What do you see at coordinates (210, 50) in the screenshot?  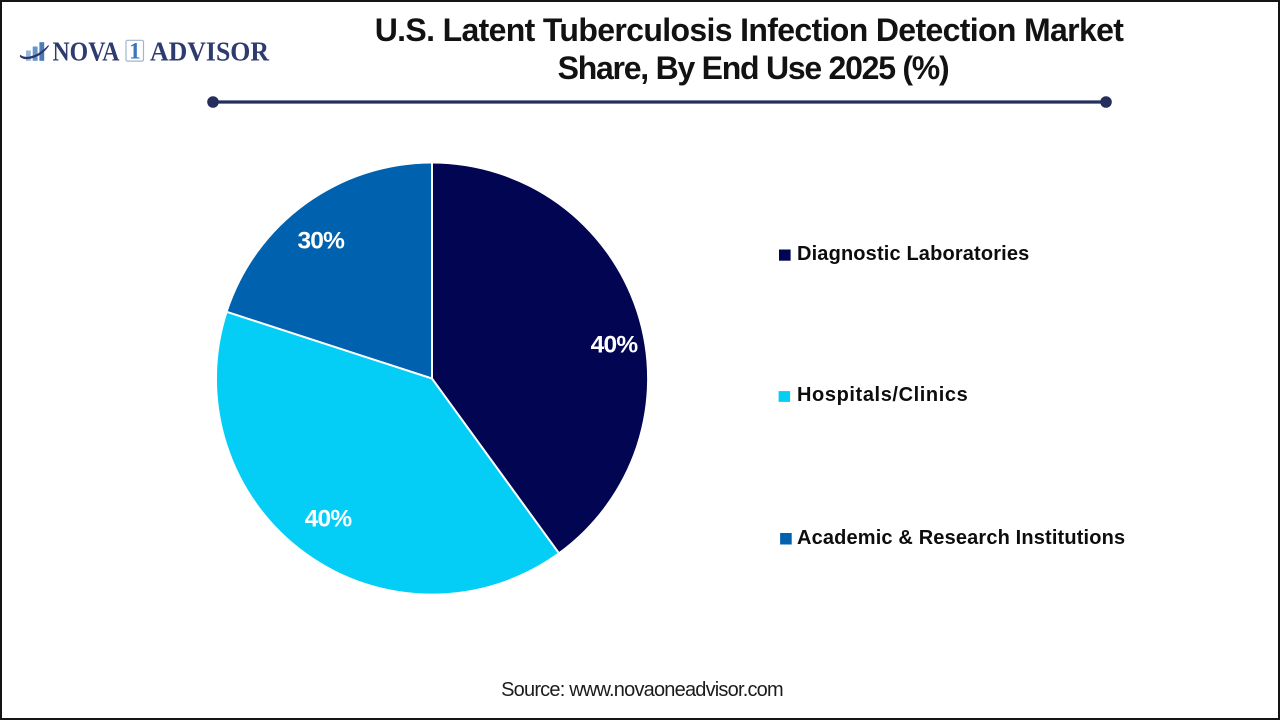 I see `svg-text: ADVISOR` at bounding box center [210, 50].